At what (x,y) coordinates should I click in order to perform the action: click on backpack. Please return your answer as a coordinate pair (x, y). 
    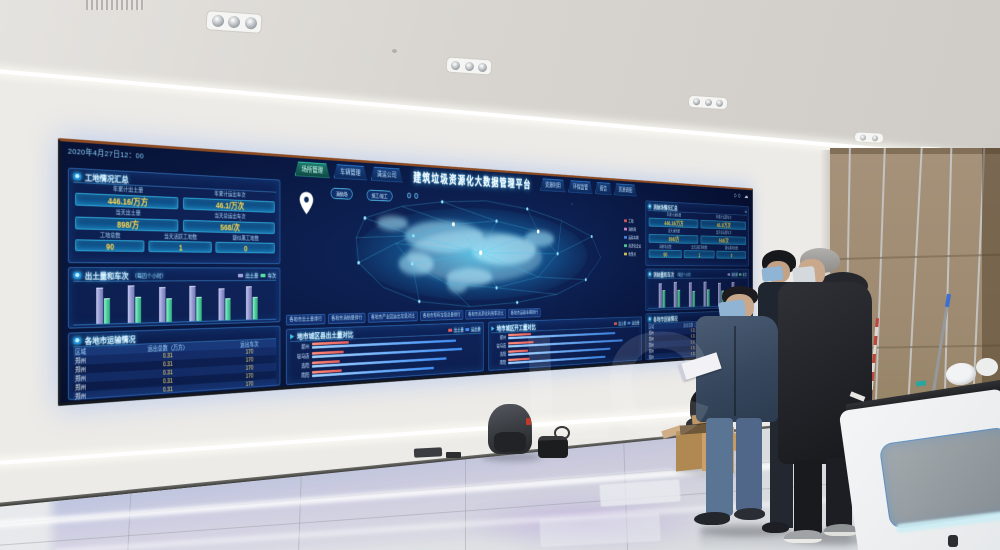
    Looking at the image, I should click on (511, 432).